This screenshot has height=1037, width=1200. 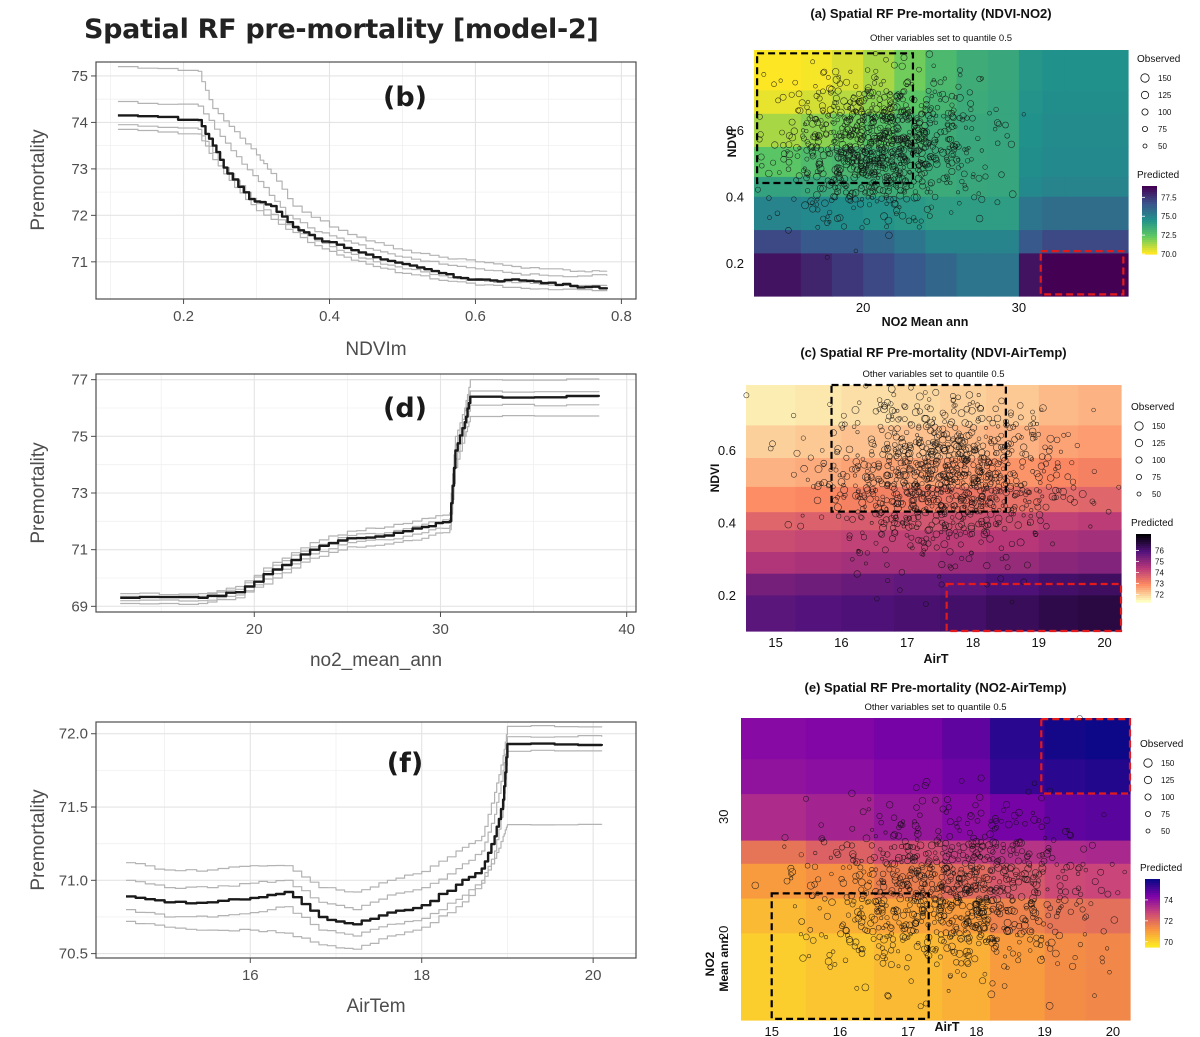 I want to click on plot-background, so click(x=366, y=840).